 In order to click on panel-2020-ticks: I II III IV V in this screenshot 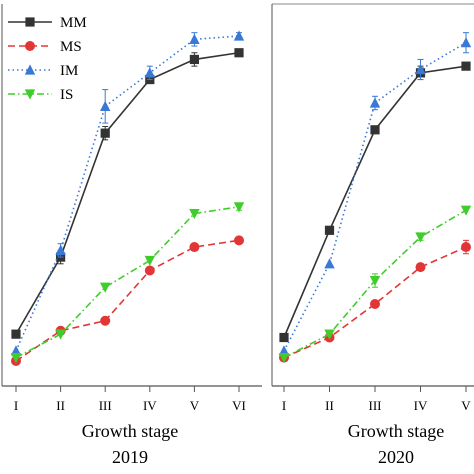, I will do `click(376, 399)`.